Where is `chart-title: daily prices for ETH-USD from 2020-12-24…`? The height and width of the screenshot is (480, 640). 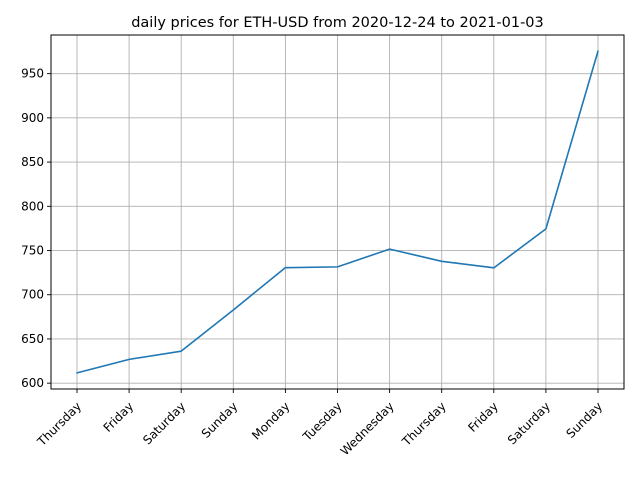
chart-title: daily prices for ETH-USD from 2020-12-24… is located at coordinates (337, 23).